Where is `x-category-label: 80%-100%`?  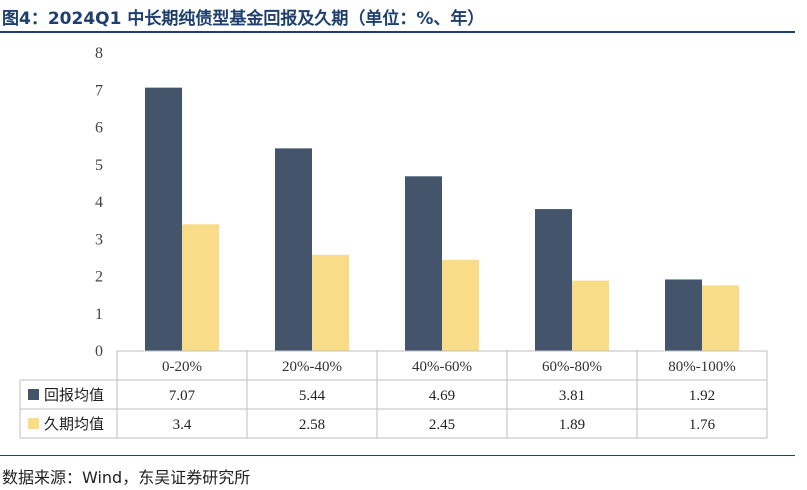 x-category-label: 80%-100% is located at coordinates (702, 367).